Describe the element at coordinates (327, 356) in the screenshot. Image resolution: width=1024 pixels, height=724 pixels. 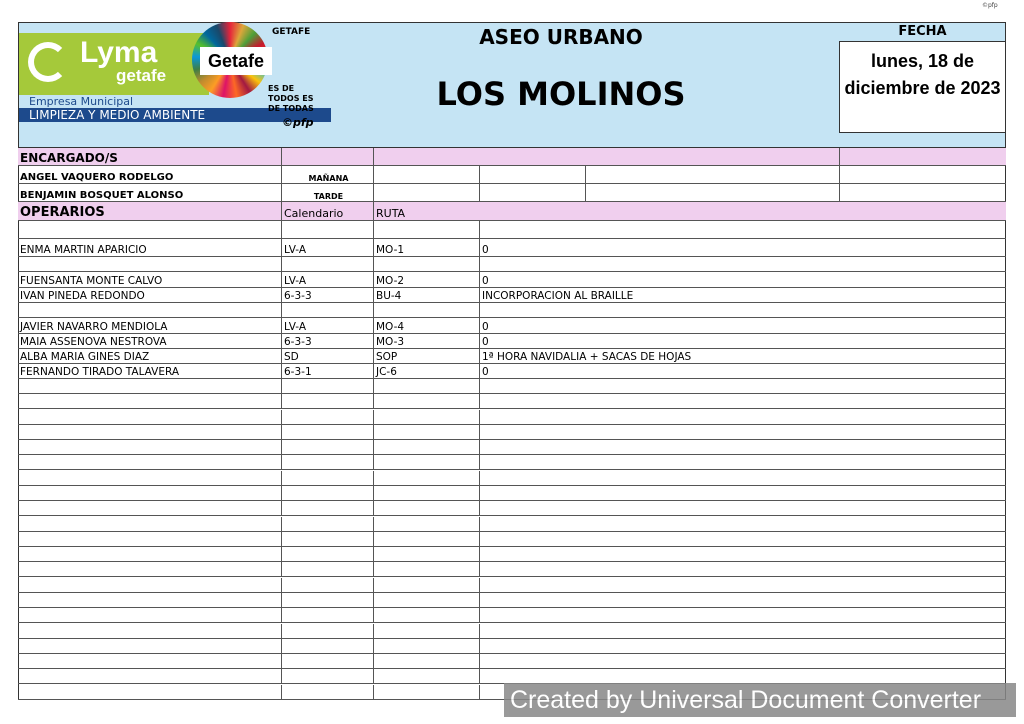
I see `operario-calendario: SD` at that location.